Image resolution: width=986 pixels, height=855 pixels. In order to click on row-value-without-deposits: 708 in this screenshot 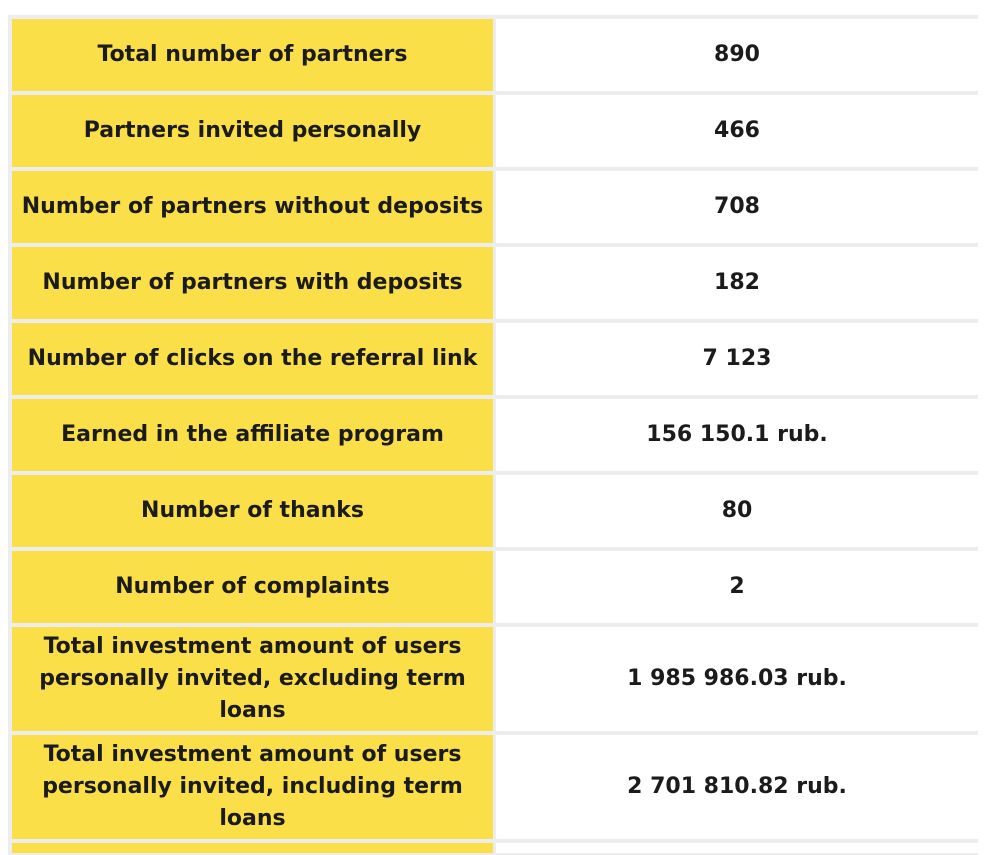, I will do `click(737, 207)`.